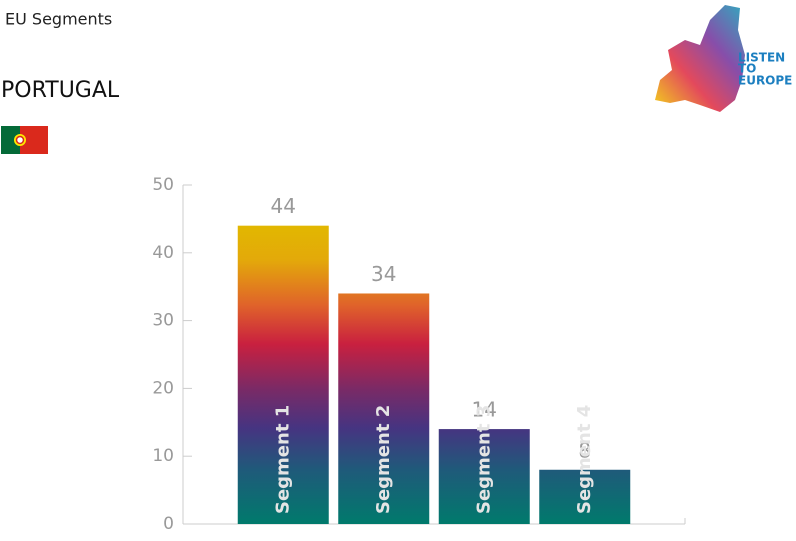 This screenshot has height=541, width=796. I want to click on page-title: EU Segments, so click(58, 19).